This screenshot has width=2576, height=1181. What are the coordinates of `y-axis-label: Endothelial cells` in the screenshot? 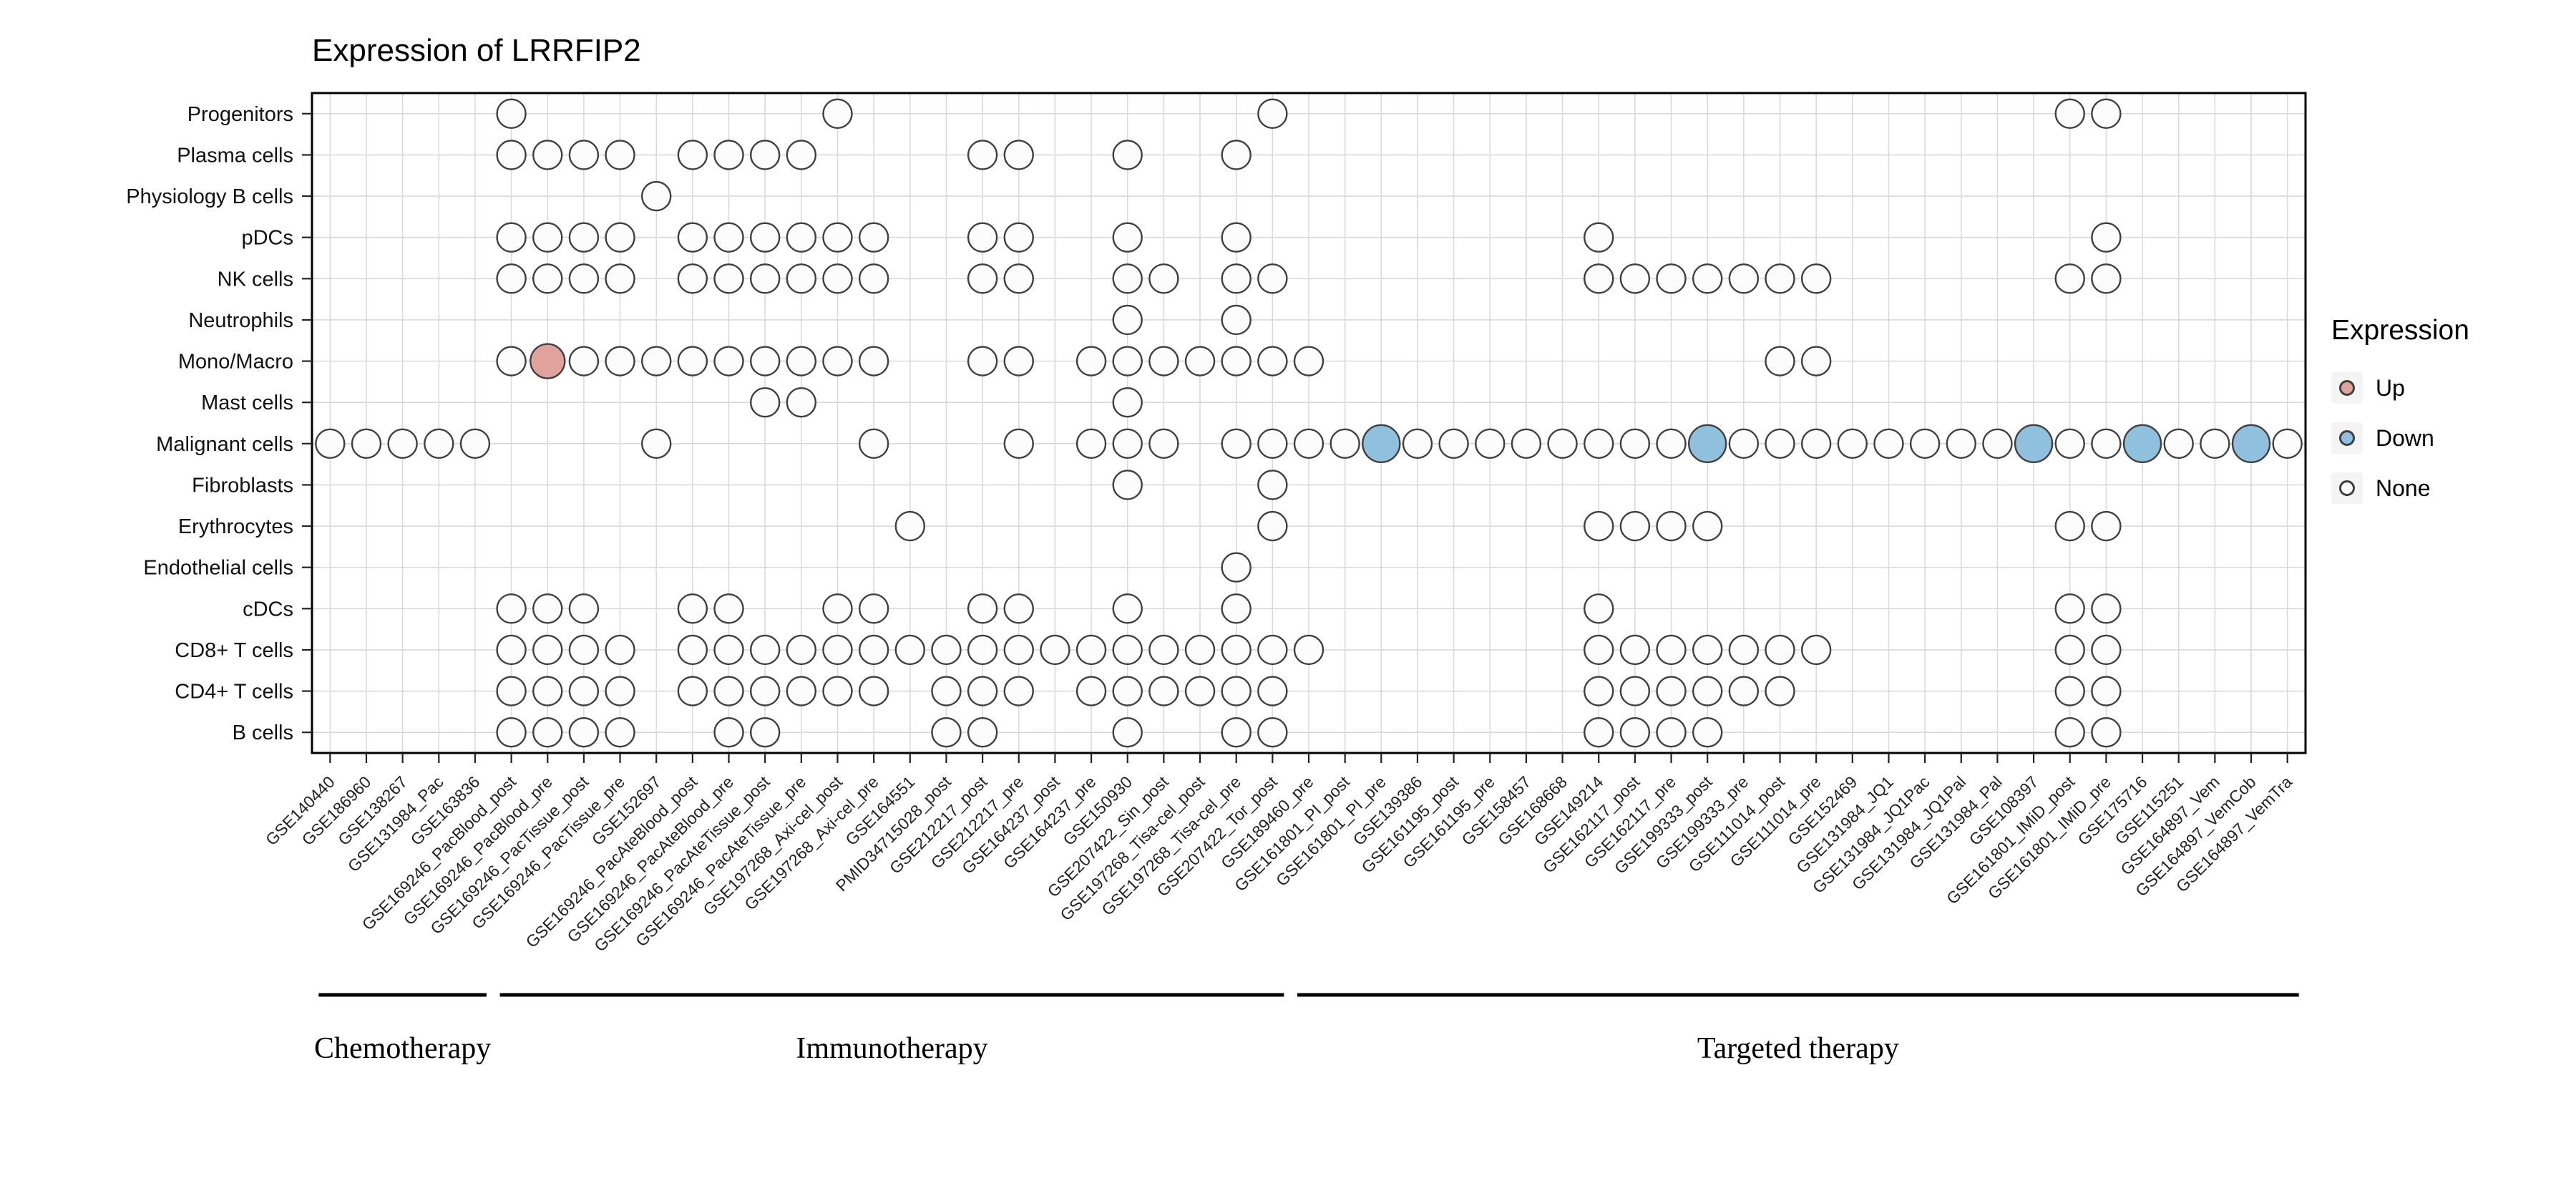 It's located at (218, 568).